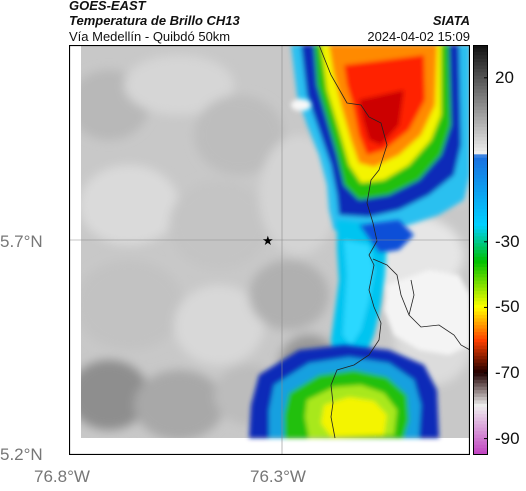 The height and width of the screenshot is (491, 526). What do you see at coordinates (372, 292) in the screenshot?
I see `central-cloud-band` at bounding box center [372, 292].